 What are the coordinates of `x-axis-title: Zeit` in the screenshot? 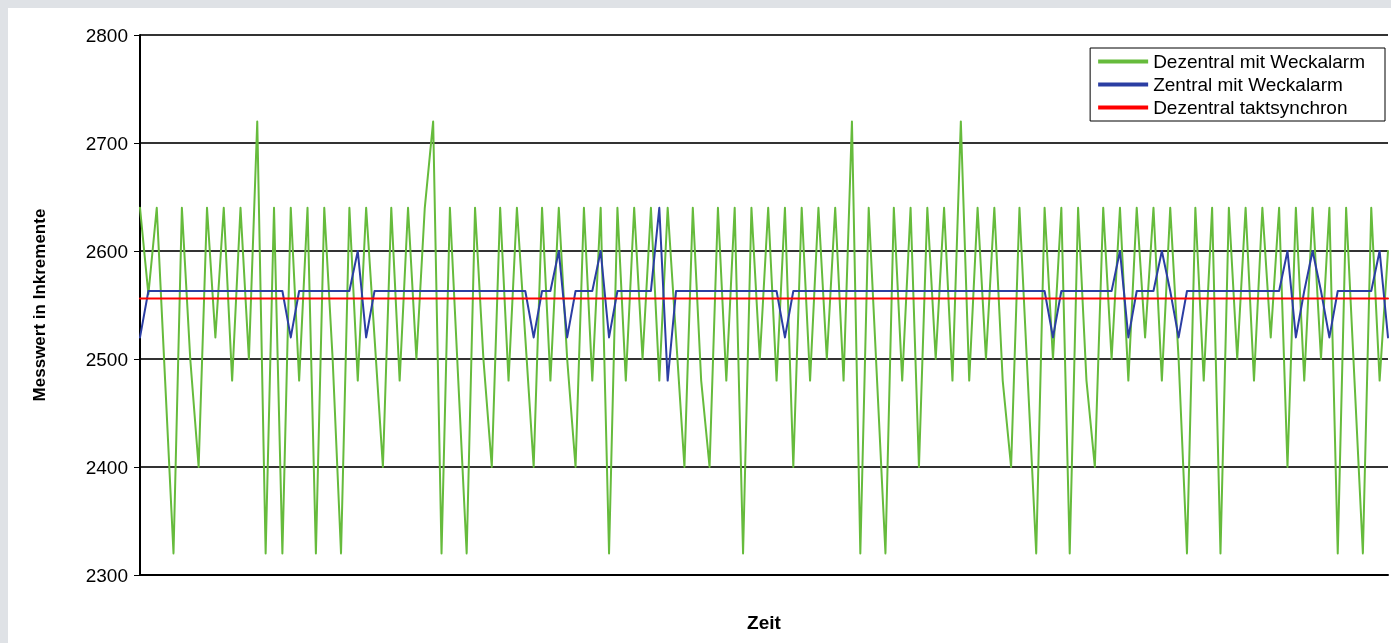 It's located at (764, 622).